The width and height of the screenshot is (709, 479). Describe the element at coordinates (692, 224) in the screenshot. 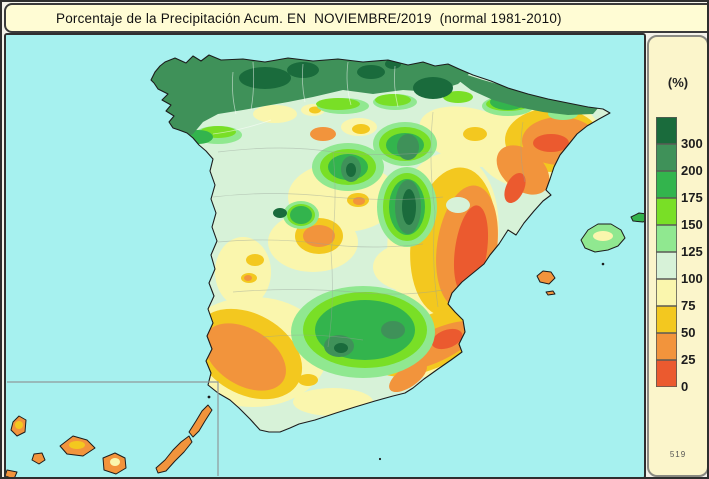

I see `legend-tick-label: 150` at that location.